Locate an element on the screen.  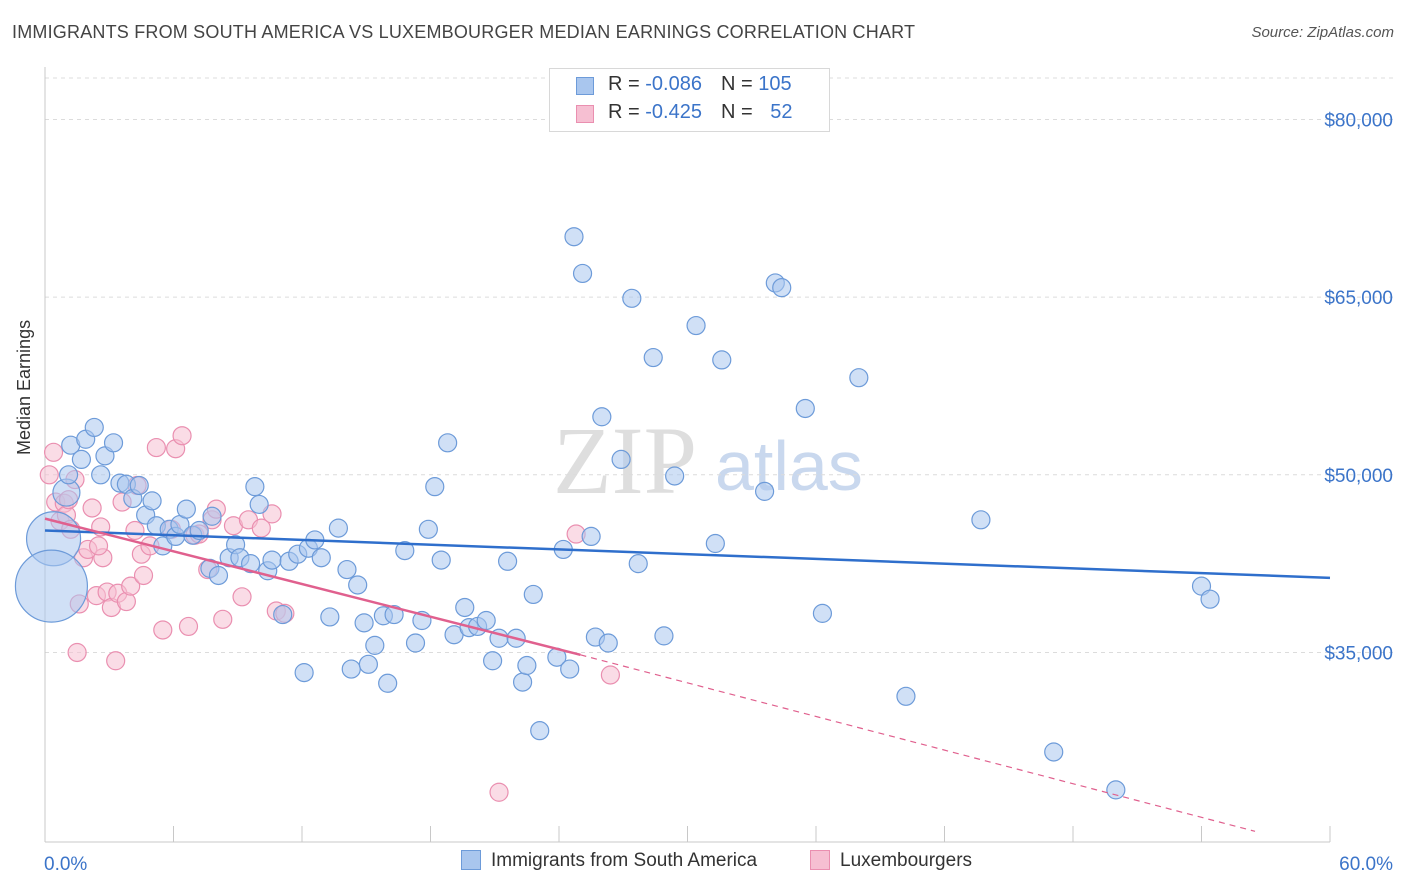
legend-text-2: R = -0.425 N = 52 is located at coordinates (700, 112).